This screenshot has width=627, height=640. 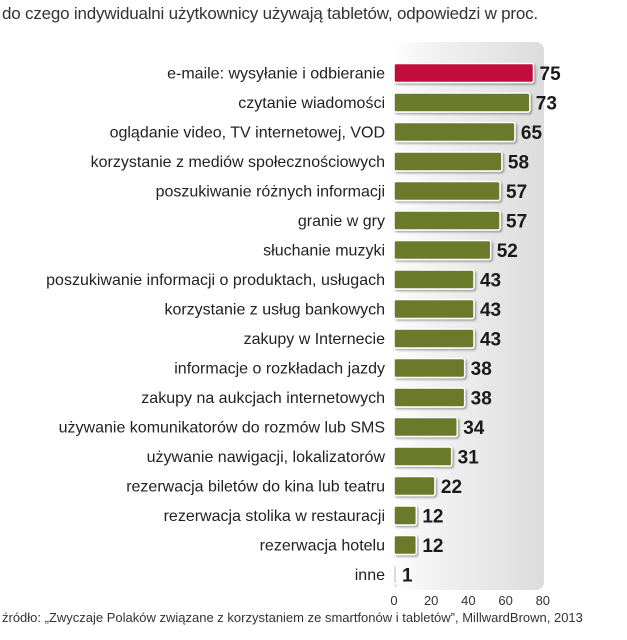 I want to click on category-label: poszukiwanie różnych informacji, so click(x=270, y=192).